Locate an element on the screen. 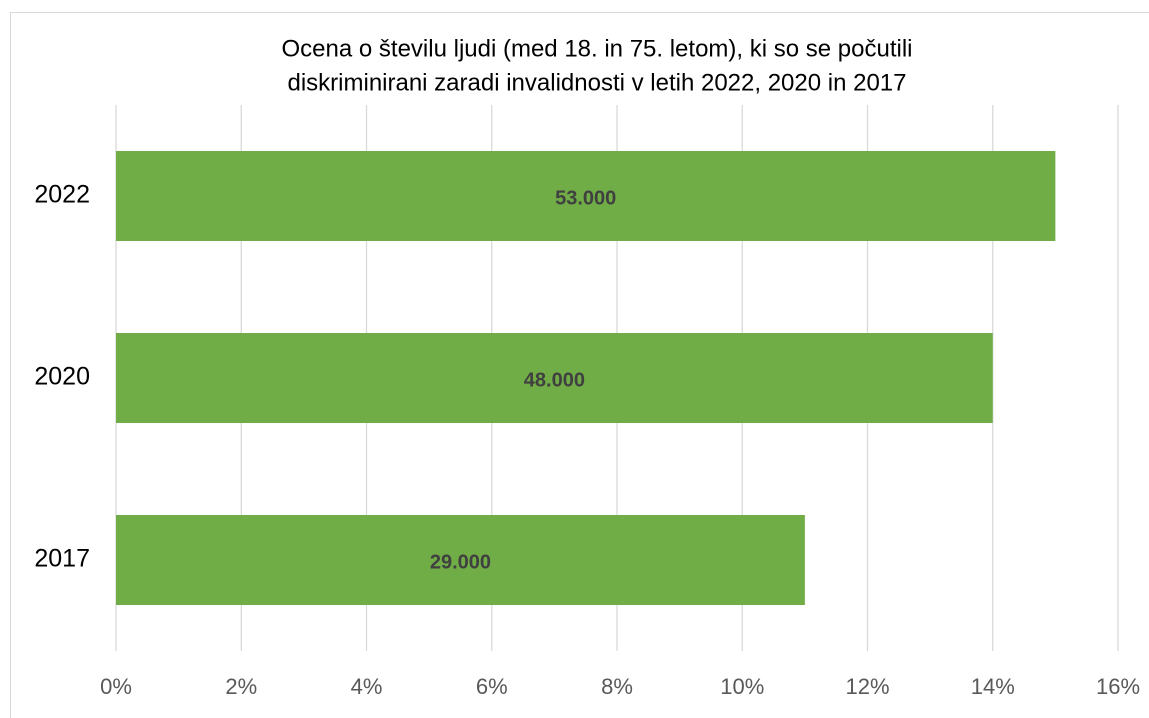 The height and width of the screenshot is (718, 1149). x-tick-label: 4% is located at coordinates (367, 686).